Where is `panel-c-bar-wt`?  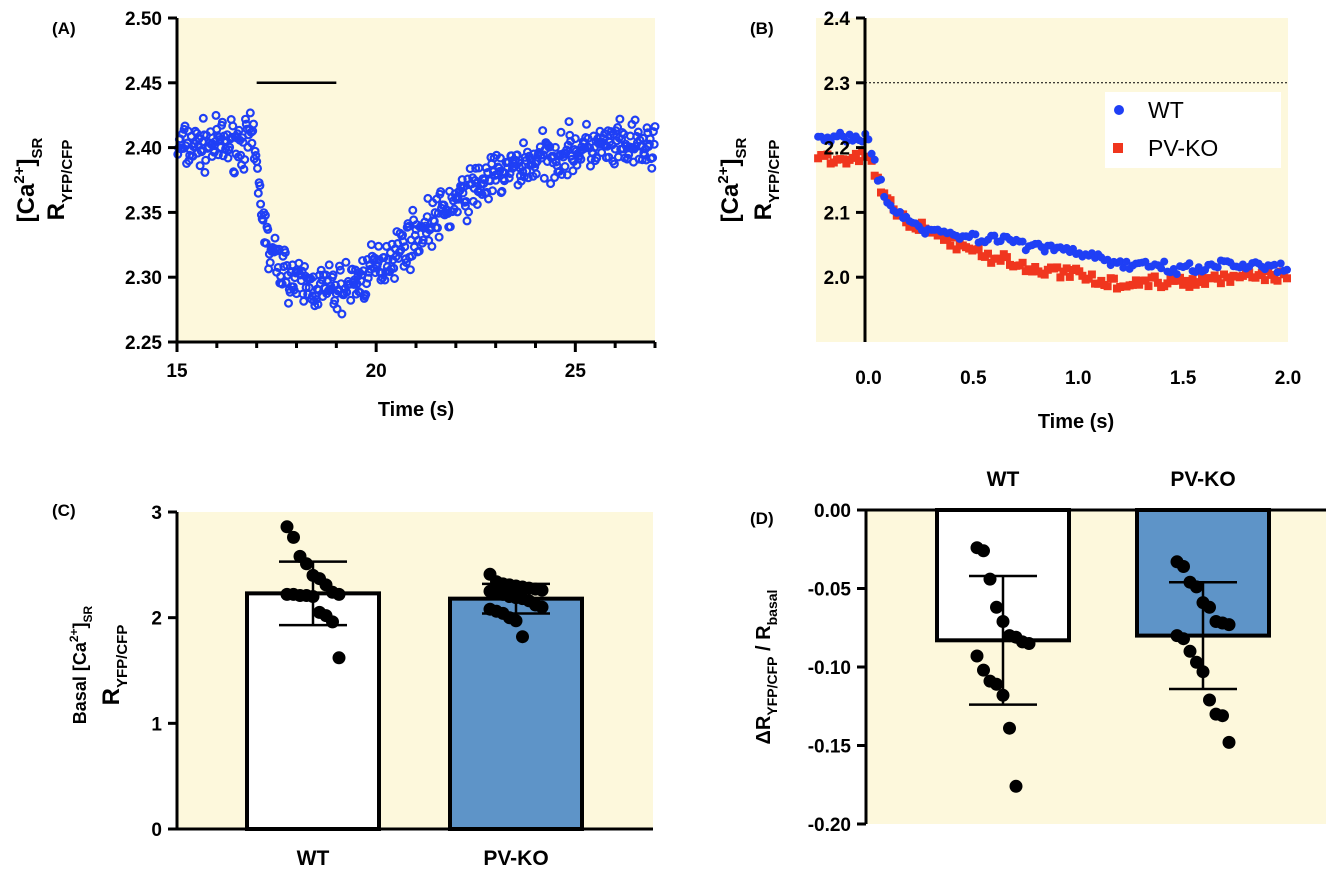
panel-c-bar-wt is located at coordinates (313, 711).